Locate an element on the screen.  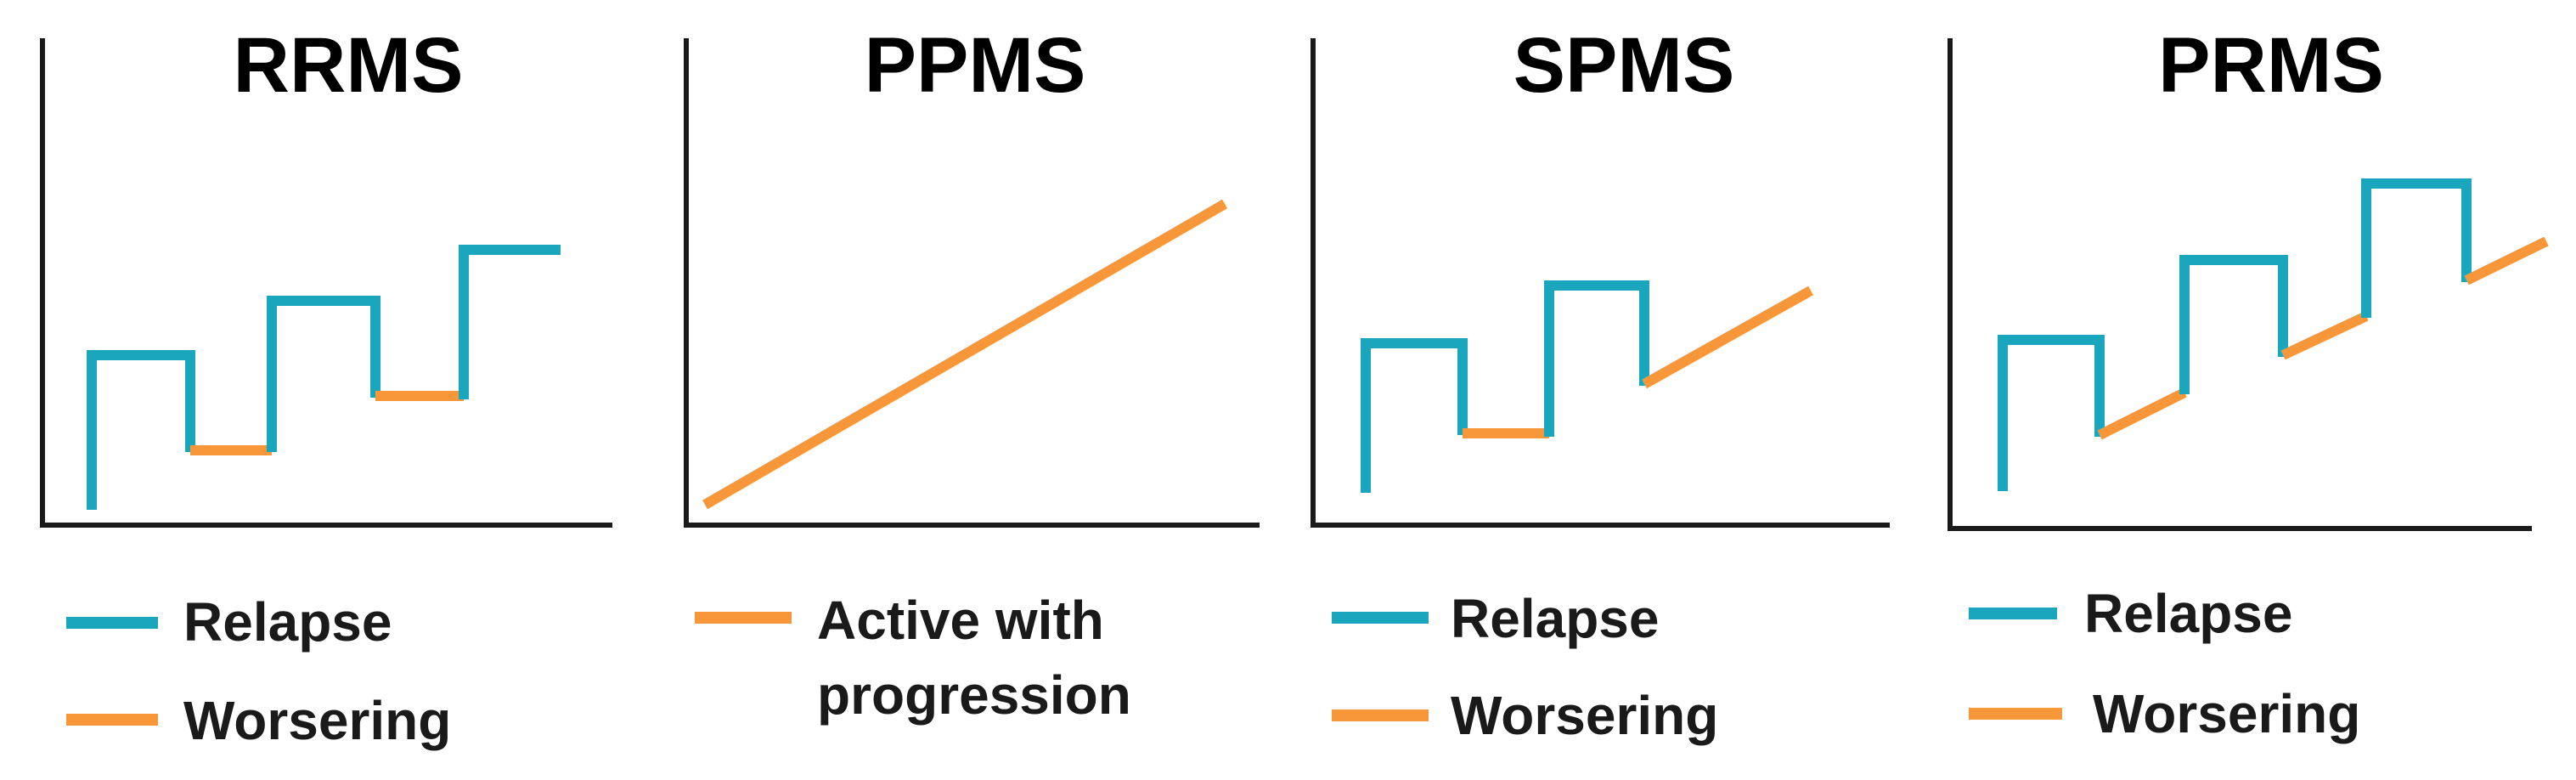
axes-ppms is located at coordinates (972, 283).